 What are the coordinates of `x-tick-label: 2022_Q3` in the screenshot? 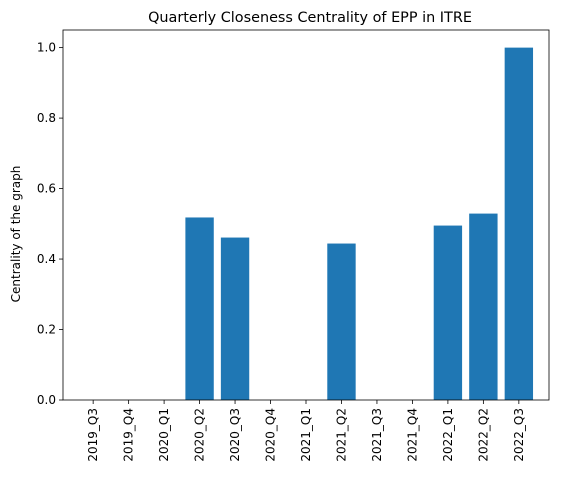 It's located at (519, 435).